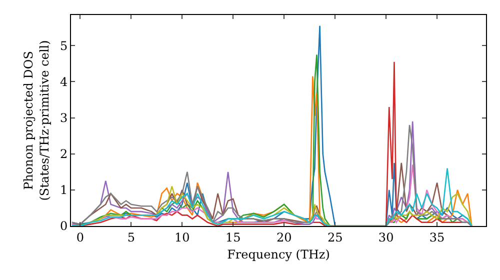 This screenshot has width=500, height=280. What do you see at coordinates (37, 120) in the screenshot?
I see `y-axis-title: Phonon projected DOS (States/THz·primitive cell)` at bounding box center [37, 120].